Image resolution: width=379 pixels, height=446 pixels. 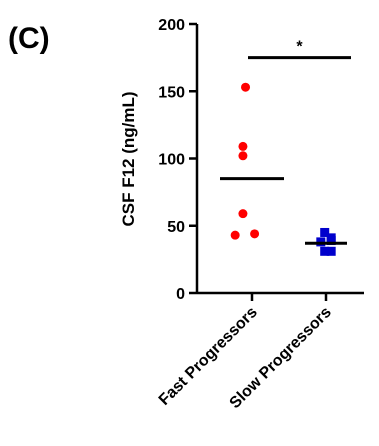 I want to click on y-tick-label: 0, so click(x=180, y=294).